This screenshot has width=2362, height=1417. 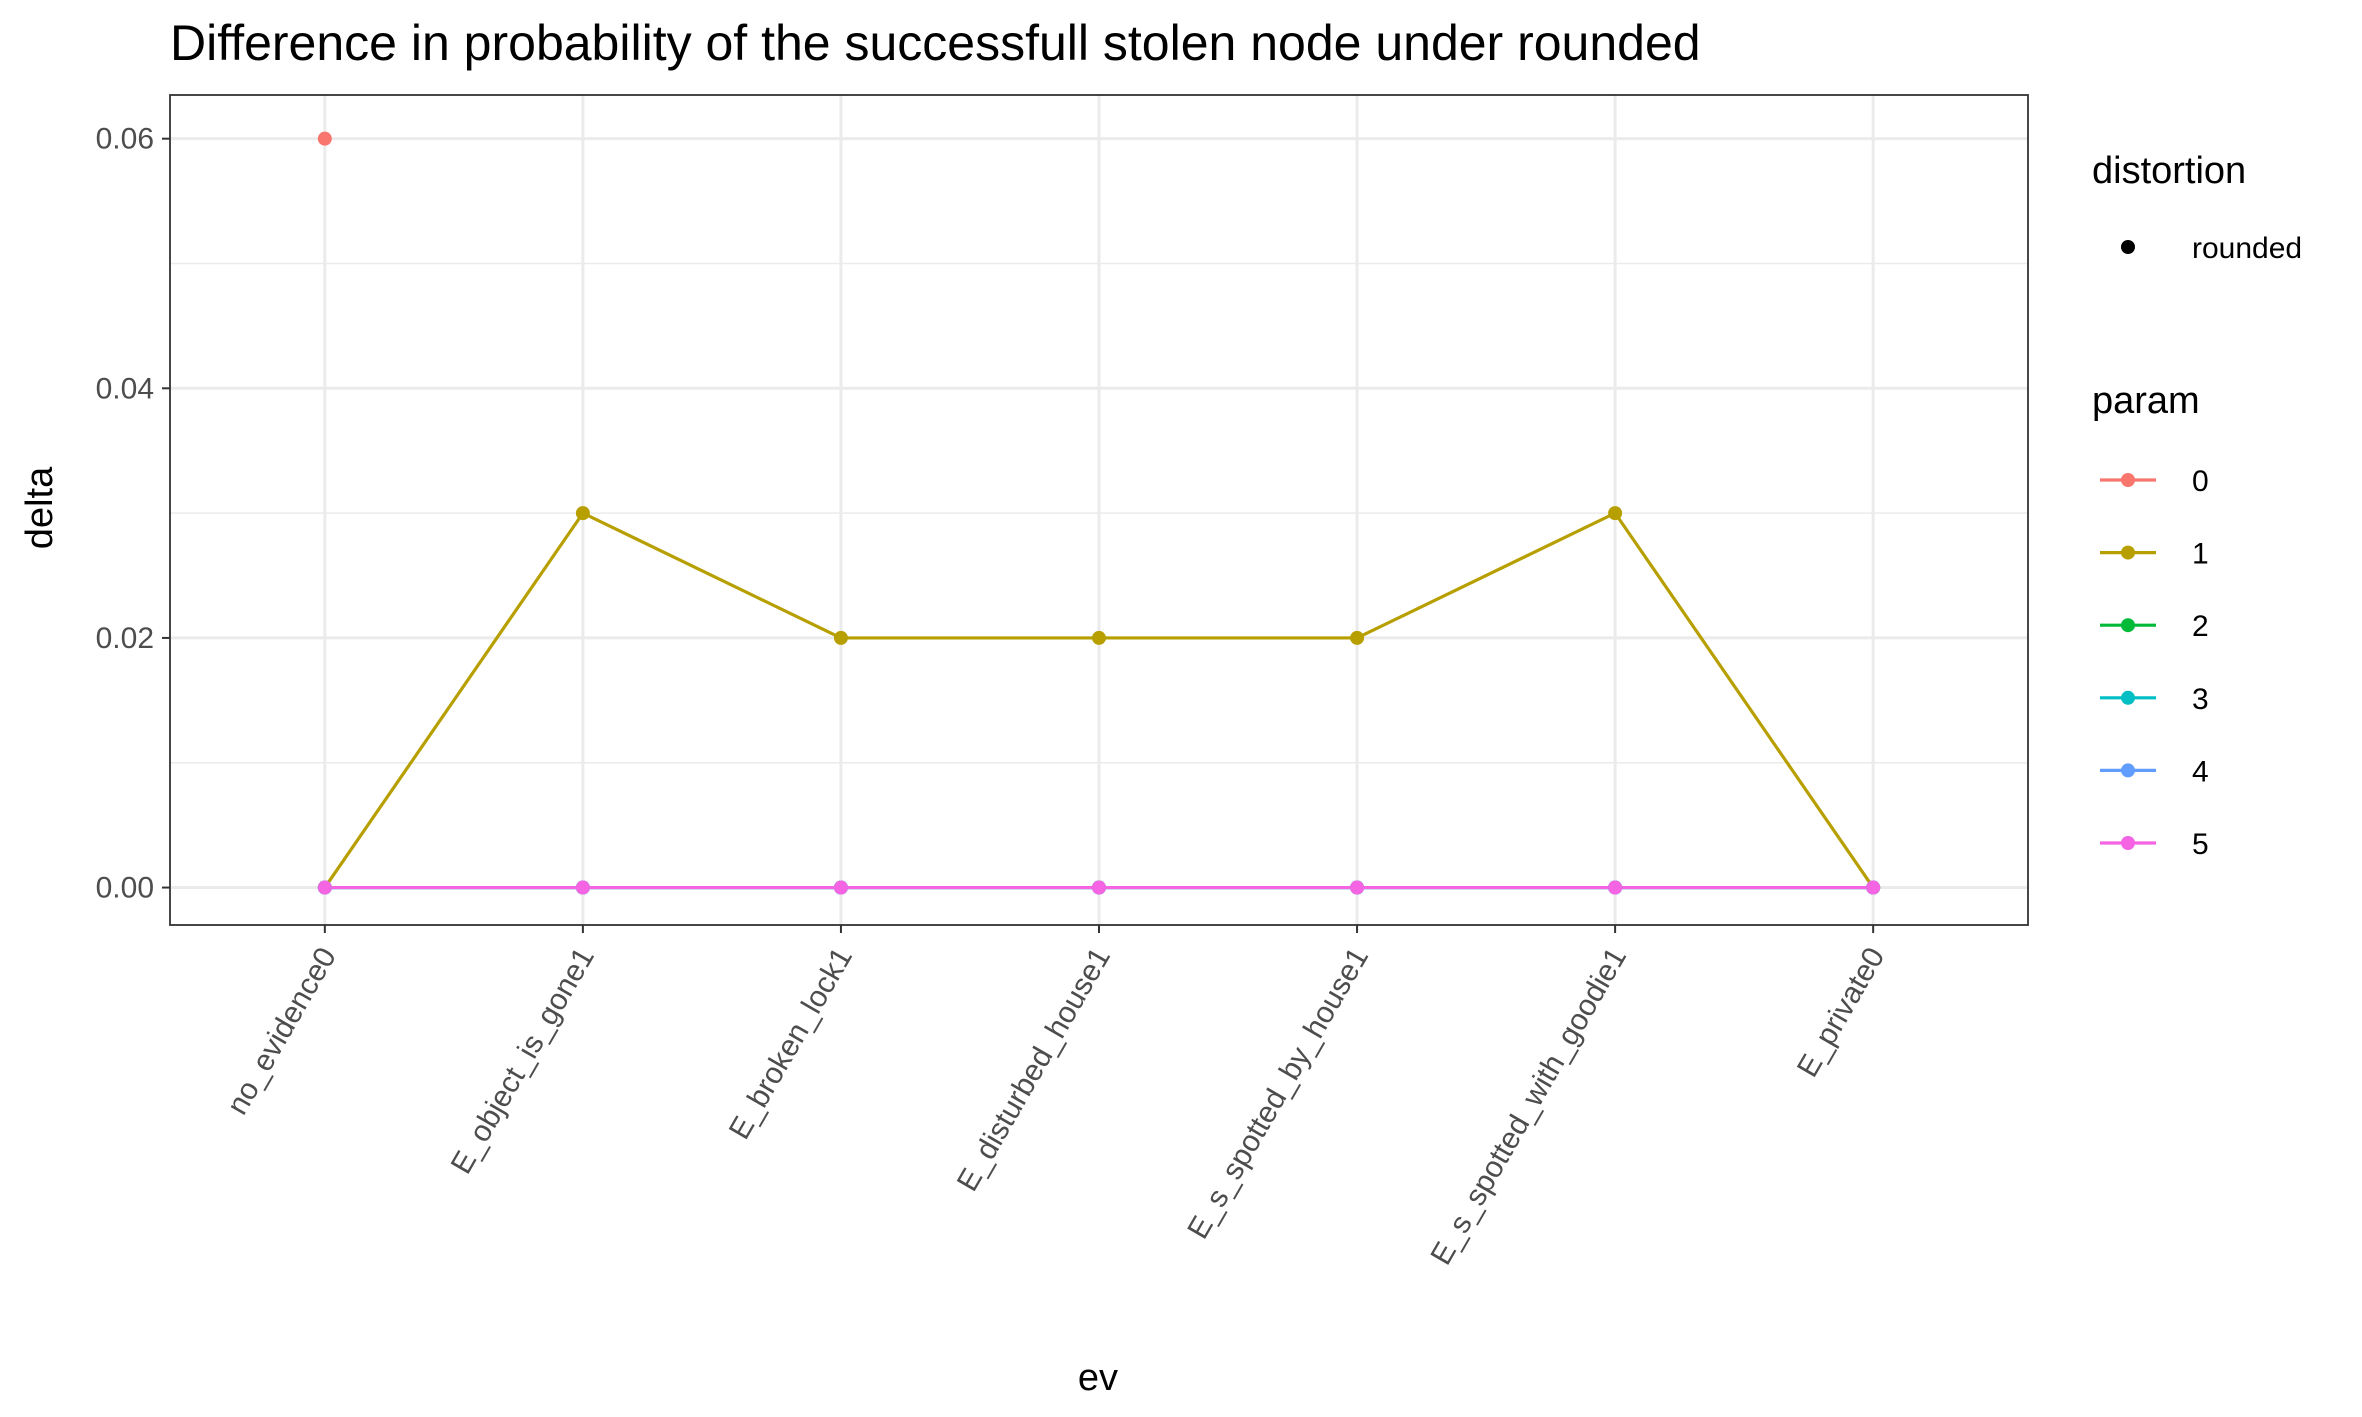 What do you see at coordinates (1841, 1012) in the screenshot?
I see `x-tick-label: E_private0` at bounding box center [1841, 1012].